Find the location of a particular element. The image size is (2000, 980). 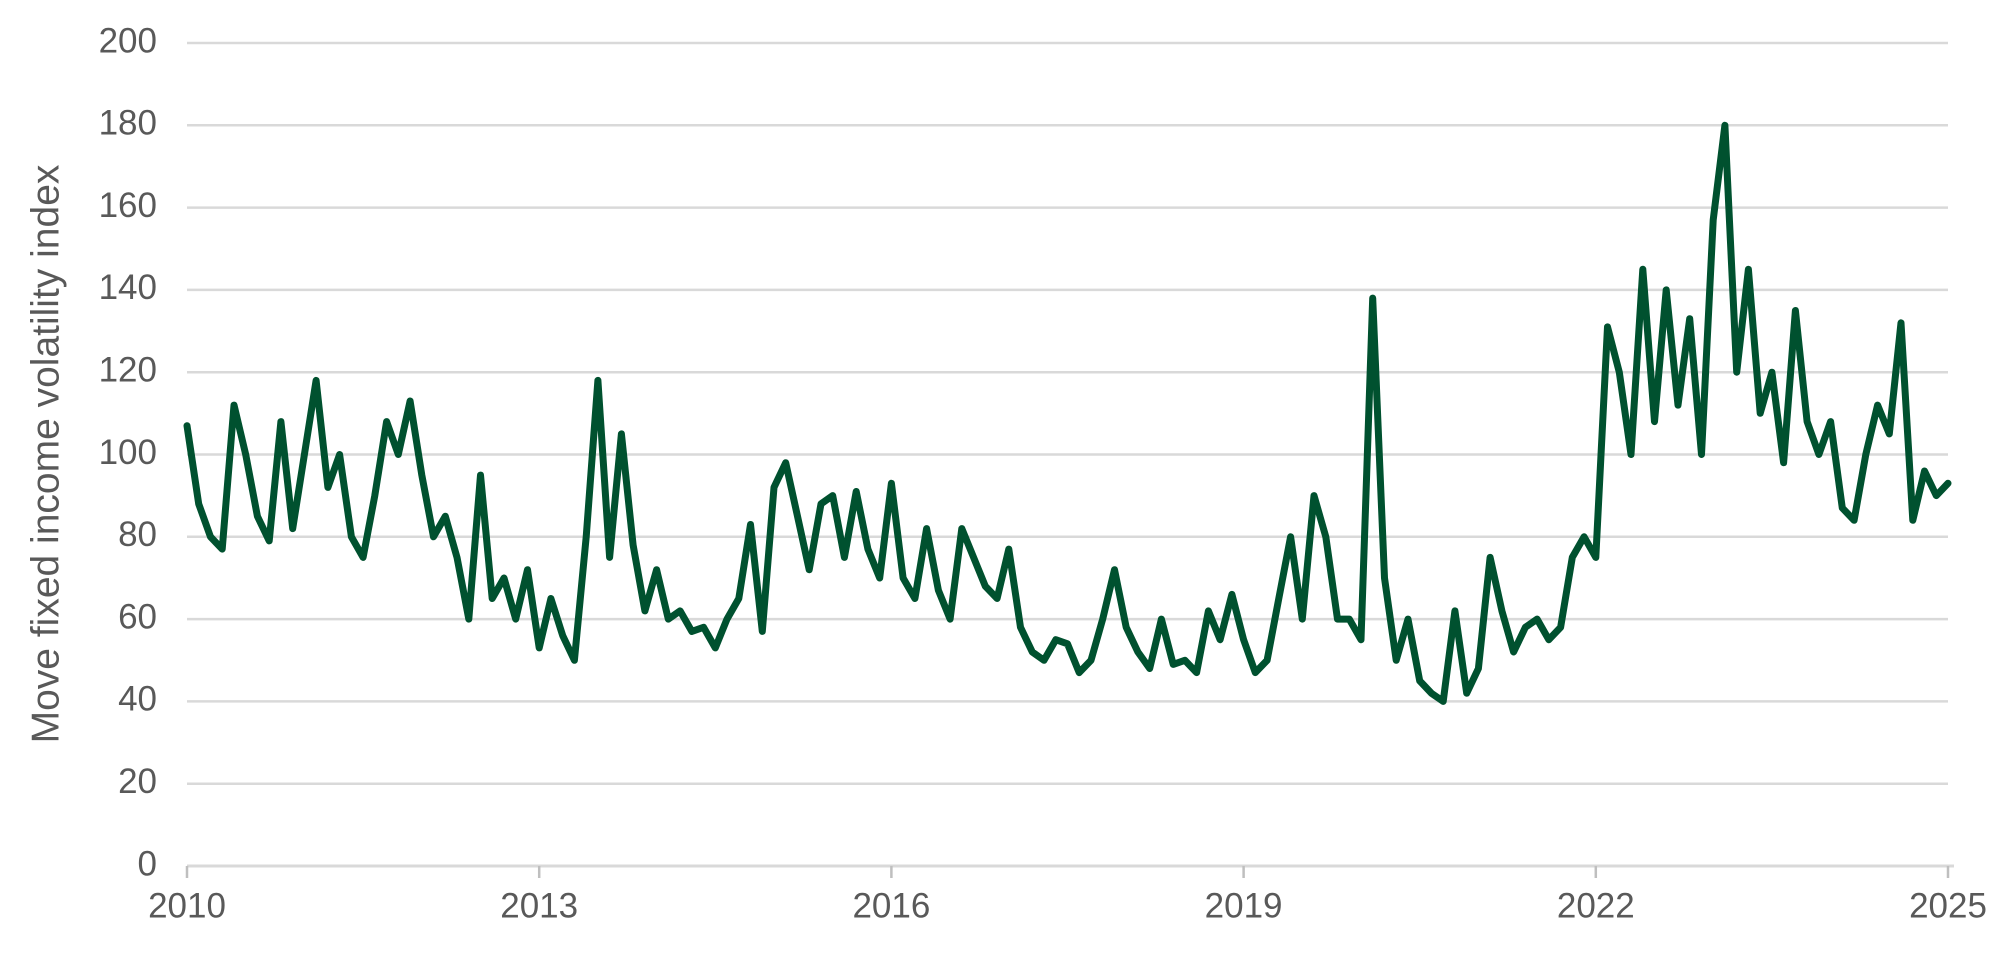

y-tick-label: 200 is located at coordinates (128, 40).